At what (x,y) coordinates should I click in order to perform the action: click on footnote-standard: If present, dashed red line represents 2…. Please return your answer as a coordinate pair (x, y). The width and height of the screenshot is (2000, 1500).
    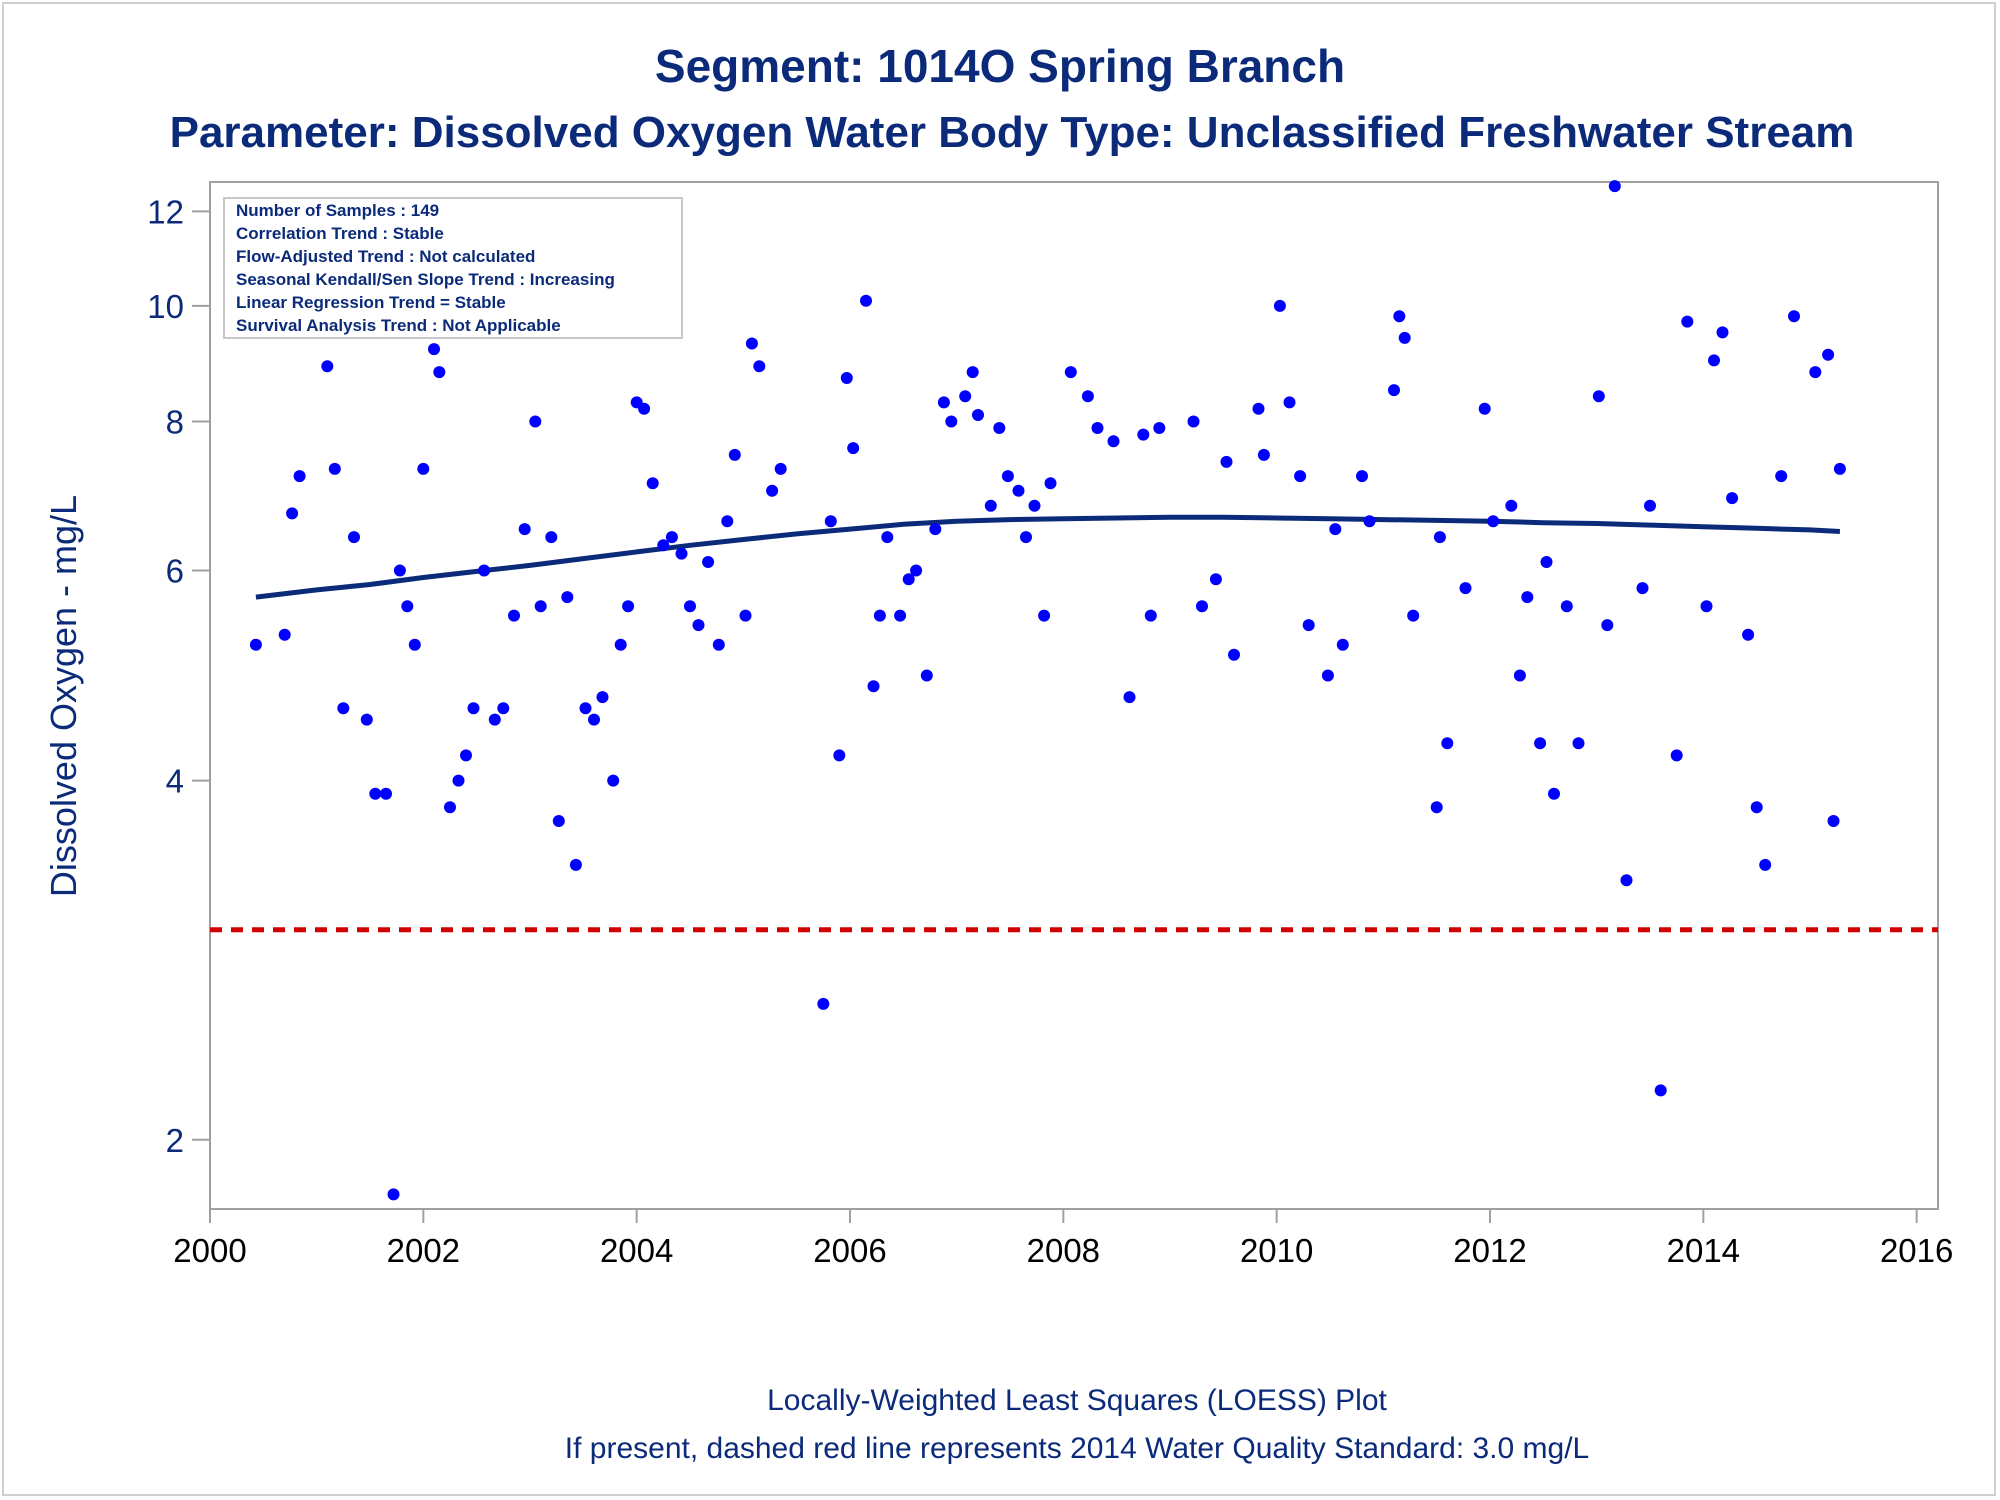
    Looking at the image, I should click on (1077, 1448).